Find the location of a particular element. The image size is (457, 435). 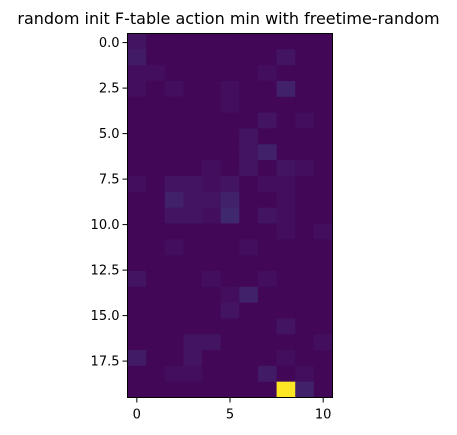

x-tick-label: 10 is located at coordinates (323, 415).